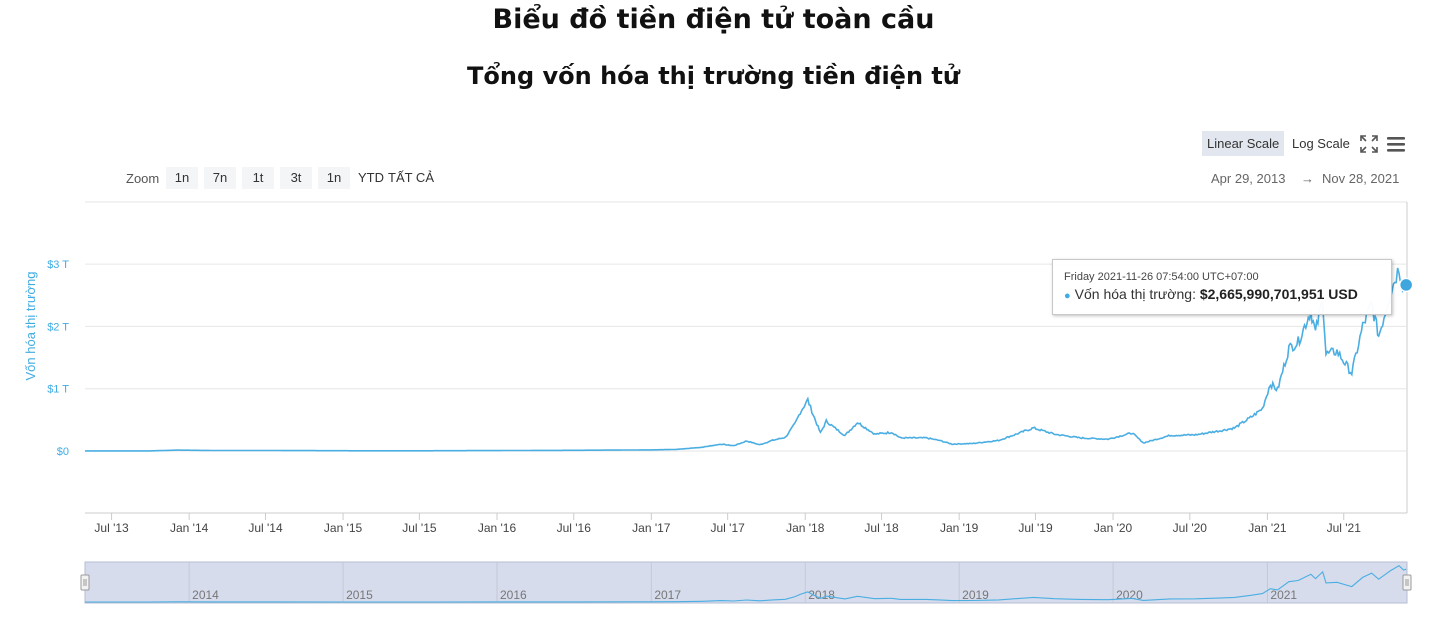  Describe the element at coordinates (371, 177) in the screenshot. I see `zoom-button-ytd: YTD` at that location.